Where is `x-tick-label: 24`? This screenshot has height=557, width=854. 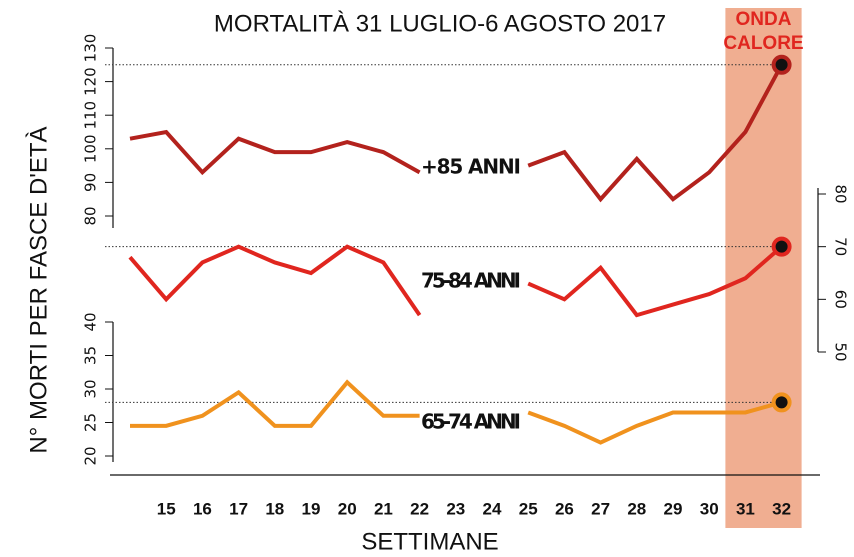
x-tick-label: 24 is located at coordinates (492, 508).